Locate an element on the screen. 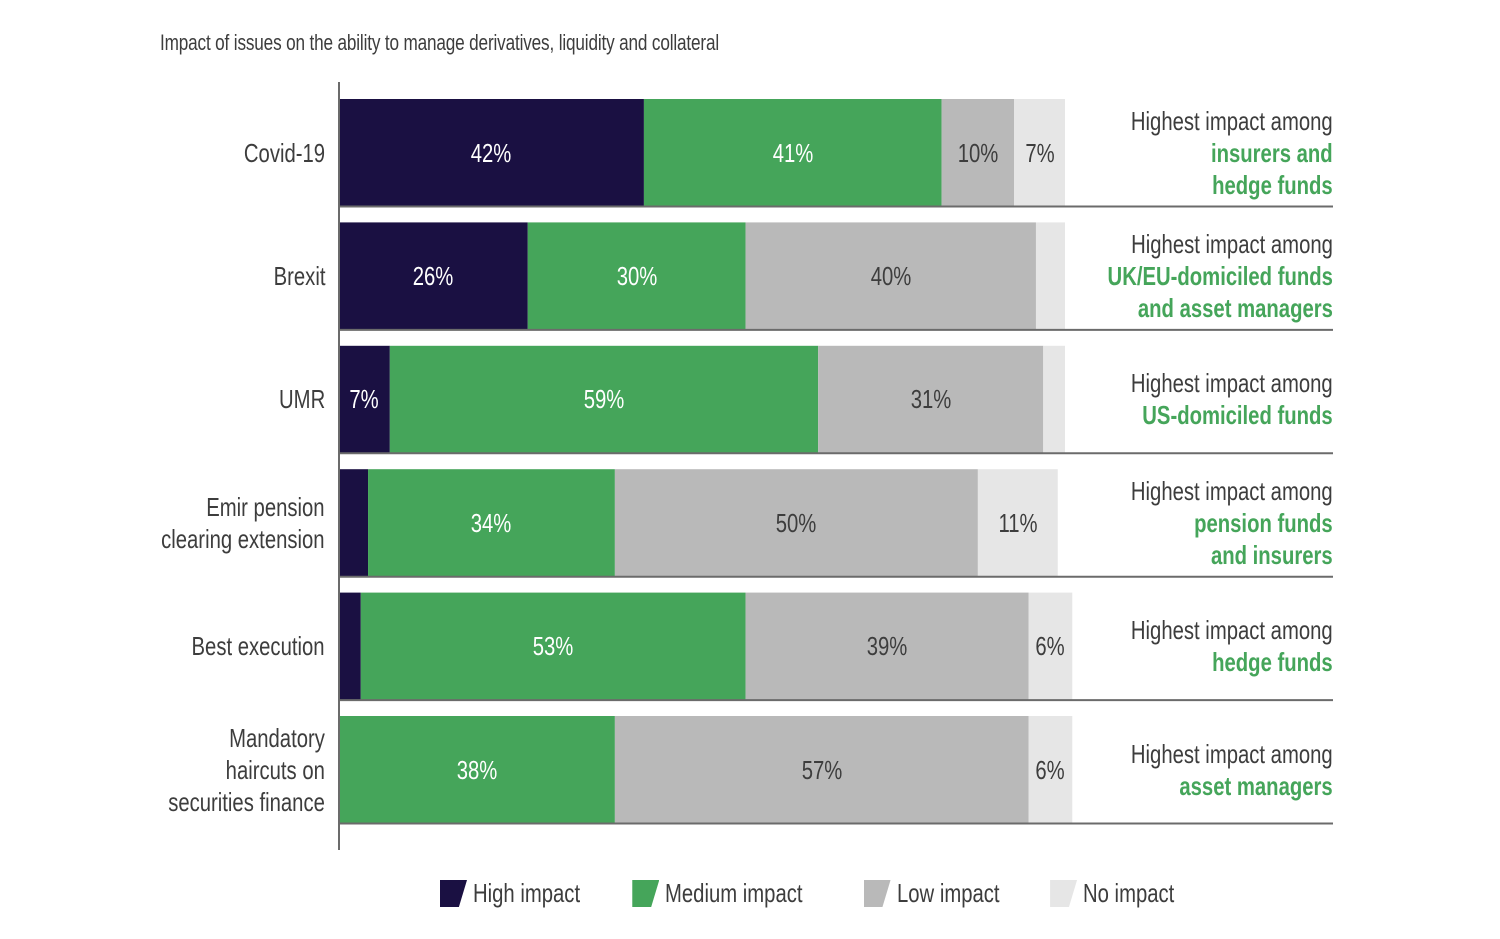 Image resolution: width=1500 pixels, height=939 pixels. legend-swatch-low-impact is located at coordinates (877, 893).